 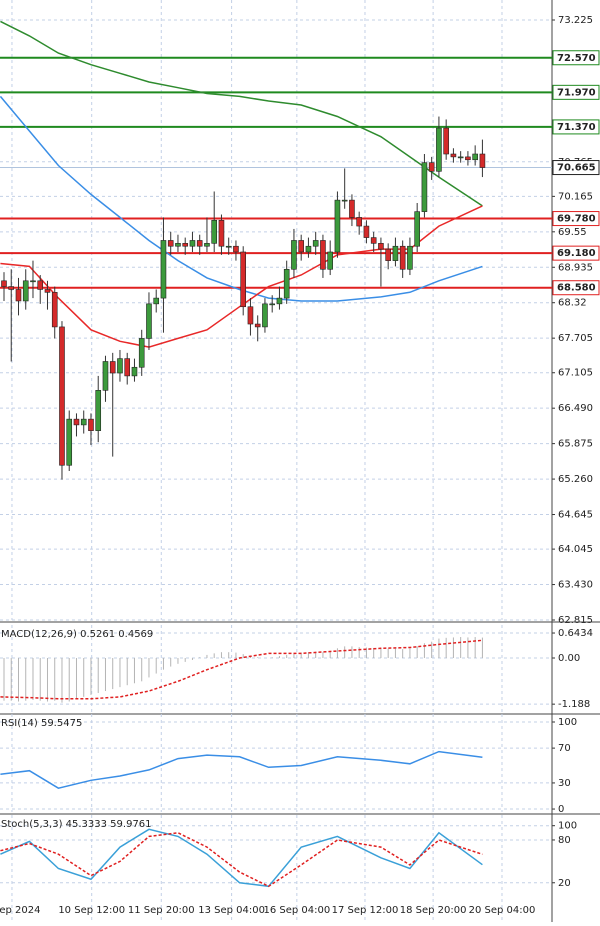 I want to click on y-tick-label: 62.815, so click(x=575, y=620).